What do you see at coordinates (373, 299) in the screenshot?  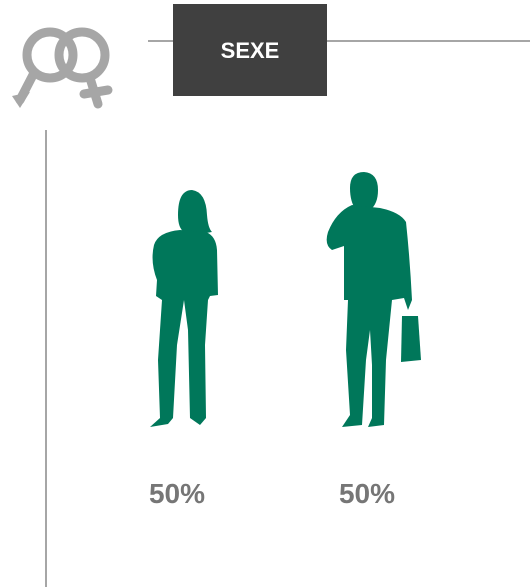 I see `man-silhouette` at bounding box center [373, 299].